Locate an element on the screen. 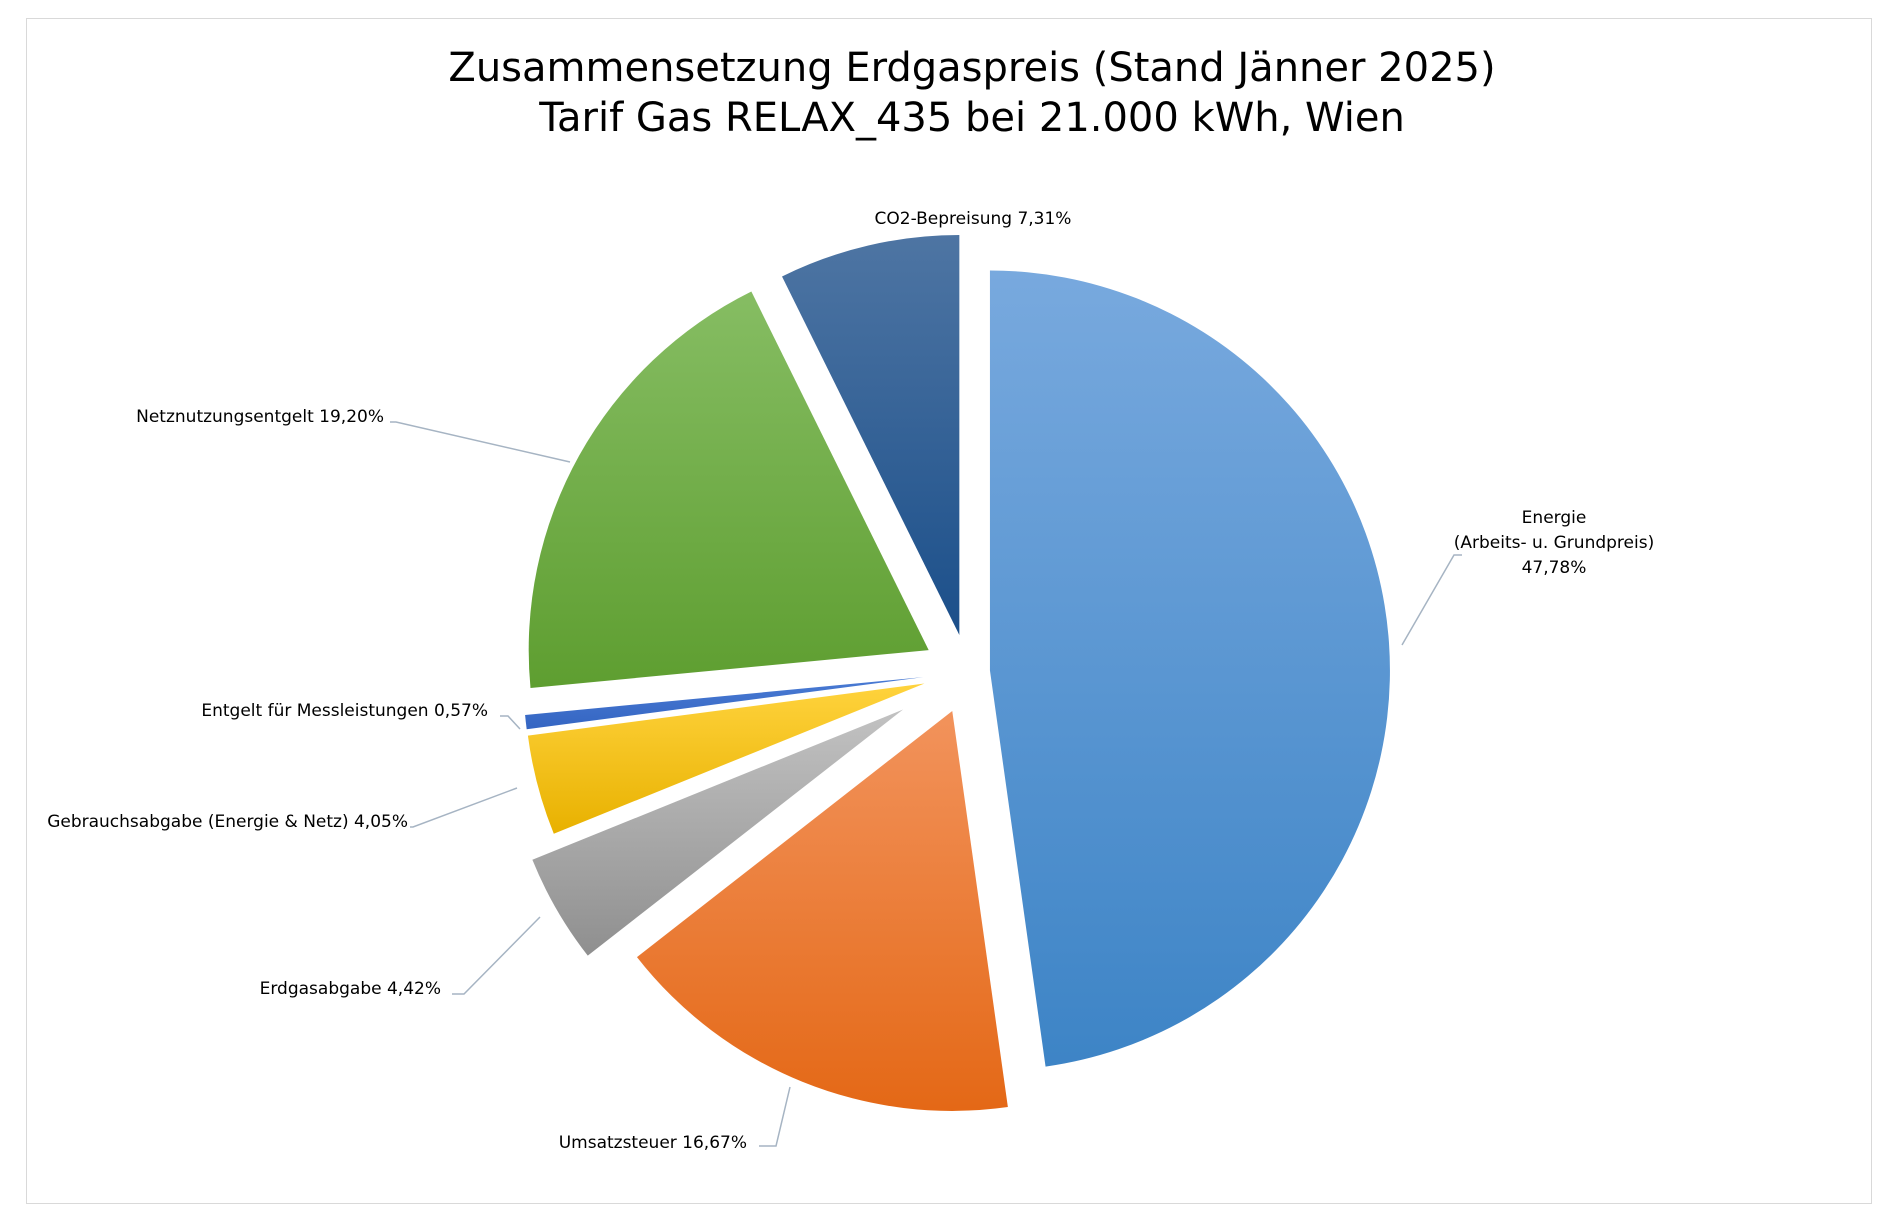 The height and width of the screenshot is (1225, 1898). slice-label-line: Netznutzungsentgelt 19,20% is located at coordinates (260, 417).